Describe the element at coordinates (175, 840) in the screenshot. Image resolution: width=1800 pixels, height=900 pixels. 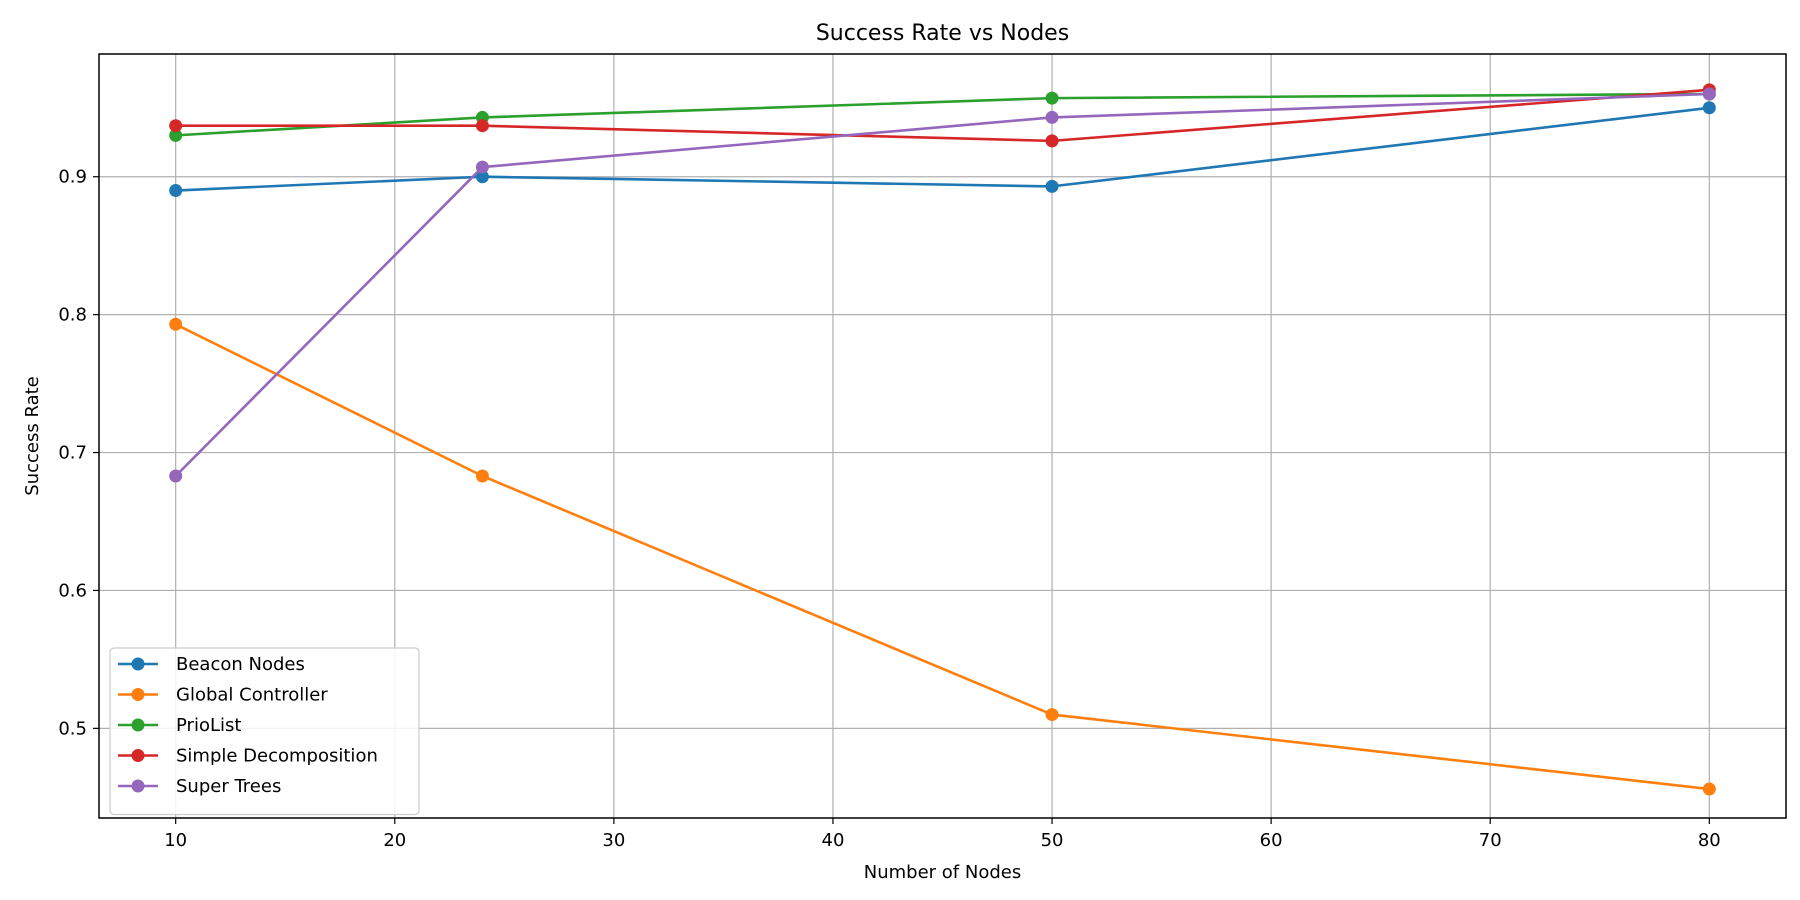
I see `x-tick-label: 10` at that location.